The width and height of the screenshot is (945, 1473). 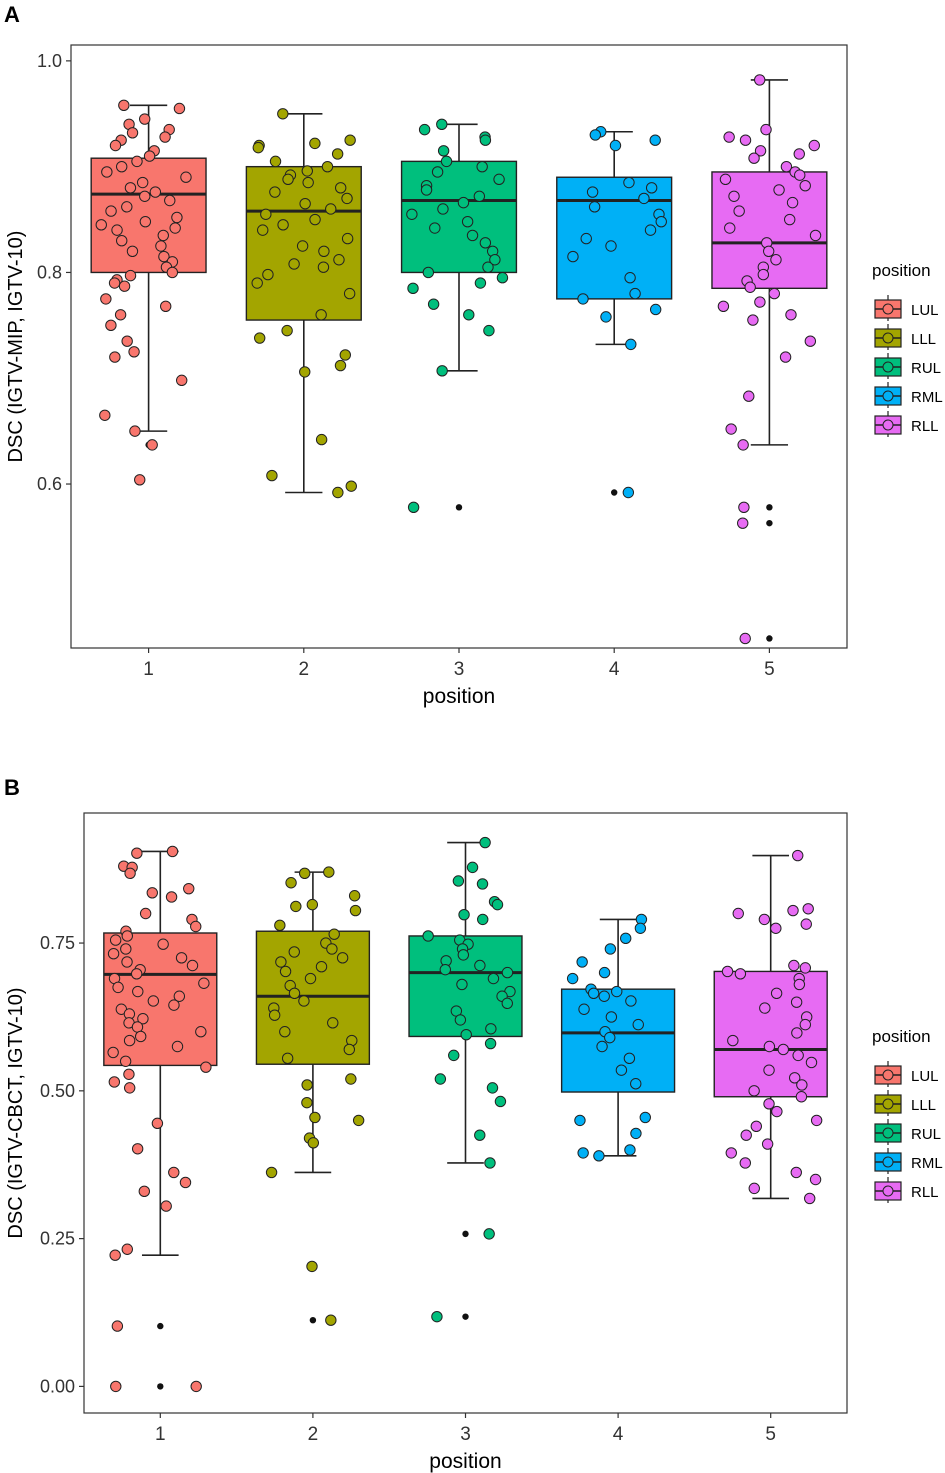 I want to click on y-tick-label: 1.0, so click(x=49, y=61).